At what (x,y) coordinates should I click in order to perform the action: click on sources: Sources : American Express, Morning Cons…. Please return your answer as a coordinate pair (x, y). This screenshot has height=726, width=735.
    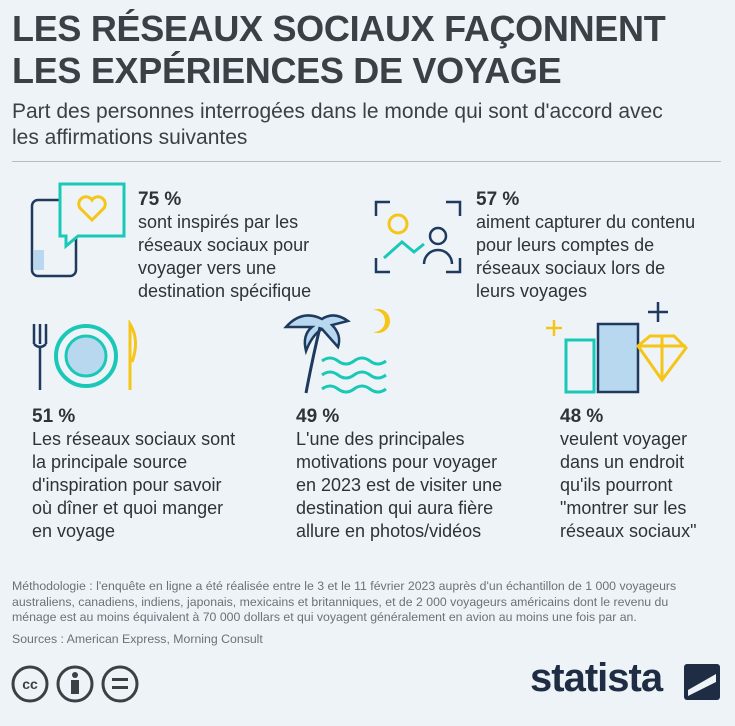
    Looking at the image, I should click on (137, 639).